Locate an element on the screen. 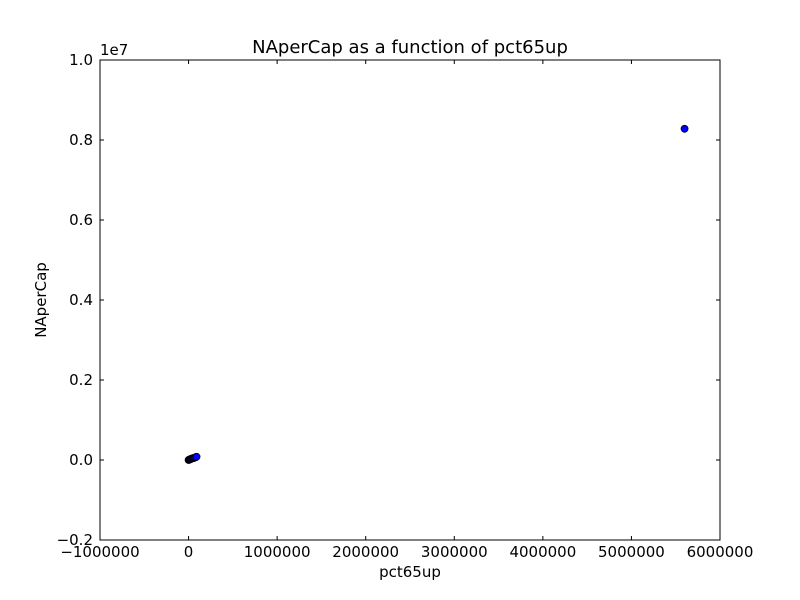  y-scale-multiplier: 1e7 is located at coordinates (114, 50).